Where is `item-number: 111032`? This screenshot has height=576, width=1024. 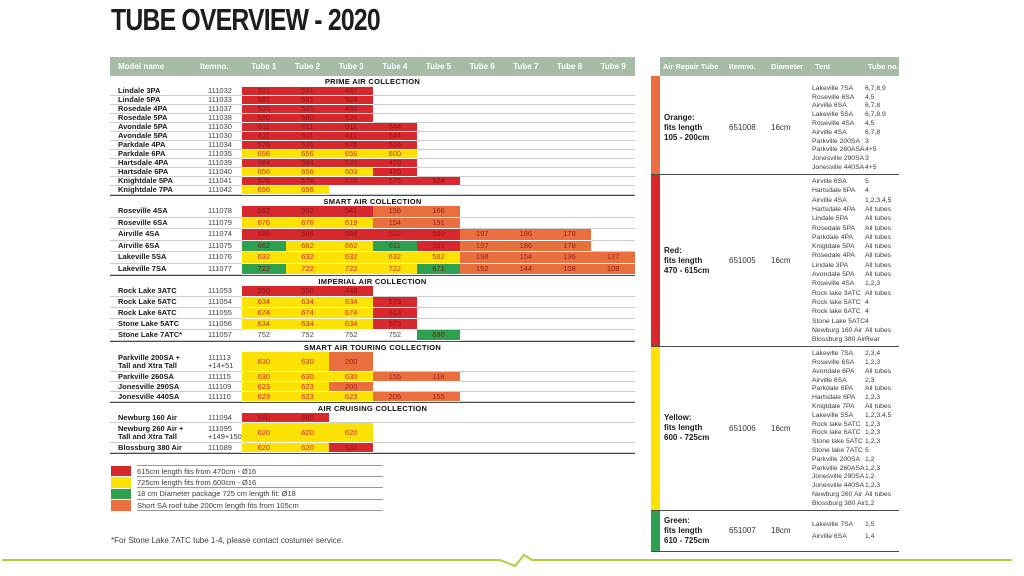
item-number: 111032 is located at coordinates (221, 91).